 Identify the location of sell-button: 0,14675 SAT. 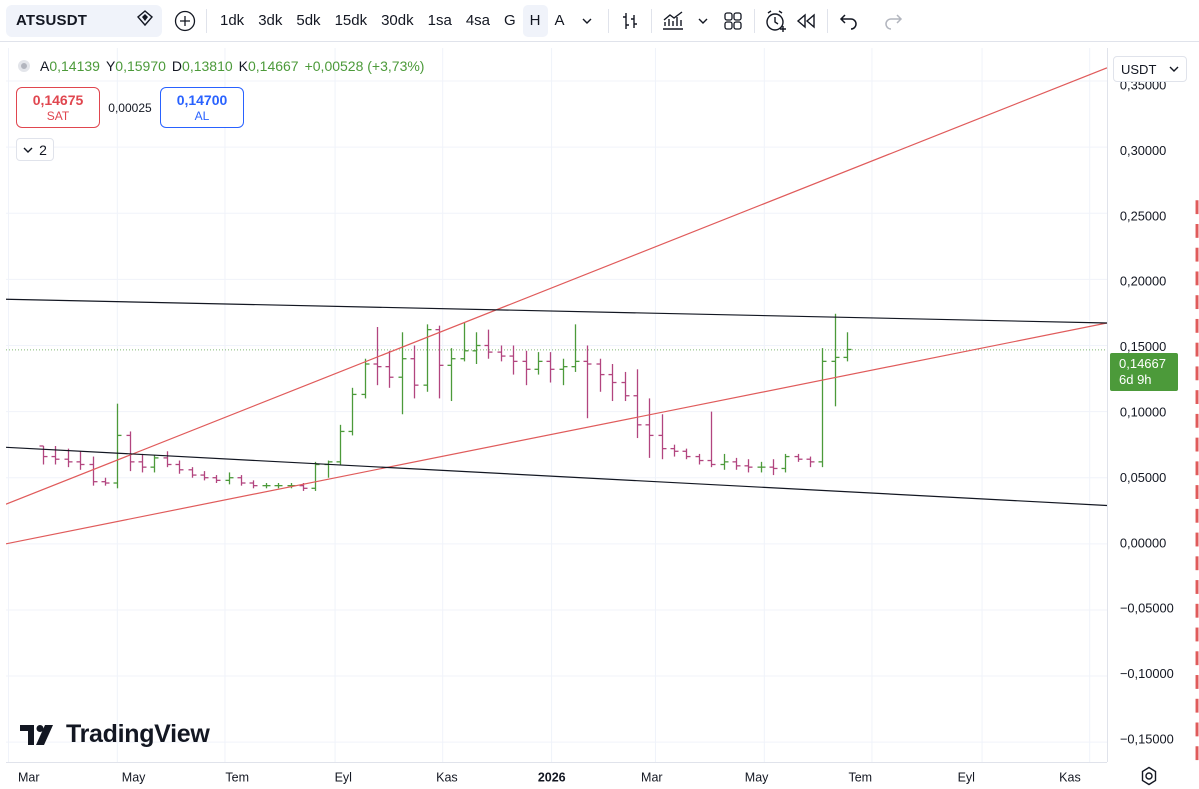
(58, 107).